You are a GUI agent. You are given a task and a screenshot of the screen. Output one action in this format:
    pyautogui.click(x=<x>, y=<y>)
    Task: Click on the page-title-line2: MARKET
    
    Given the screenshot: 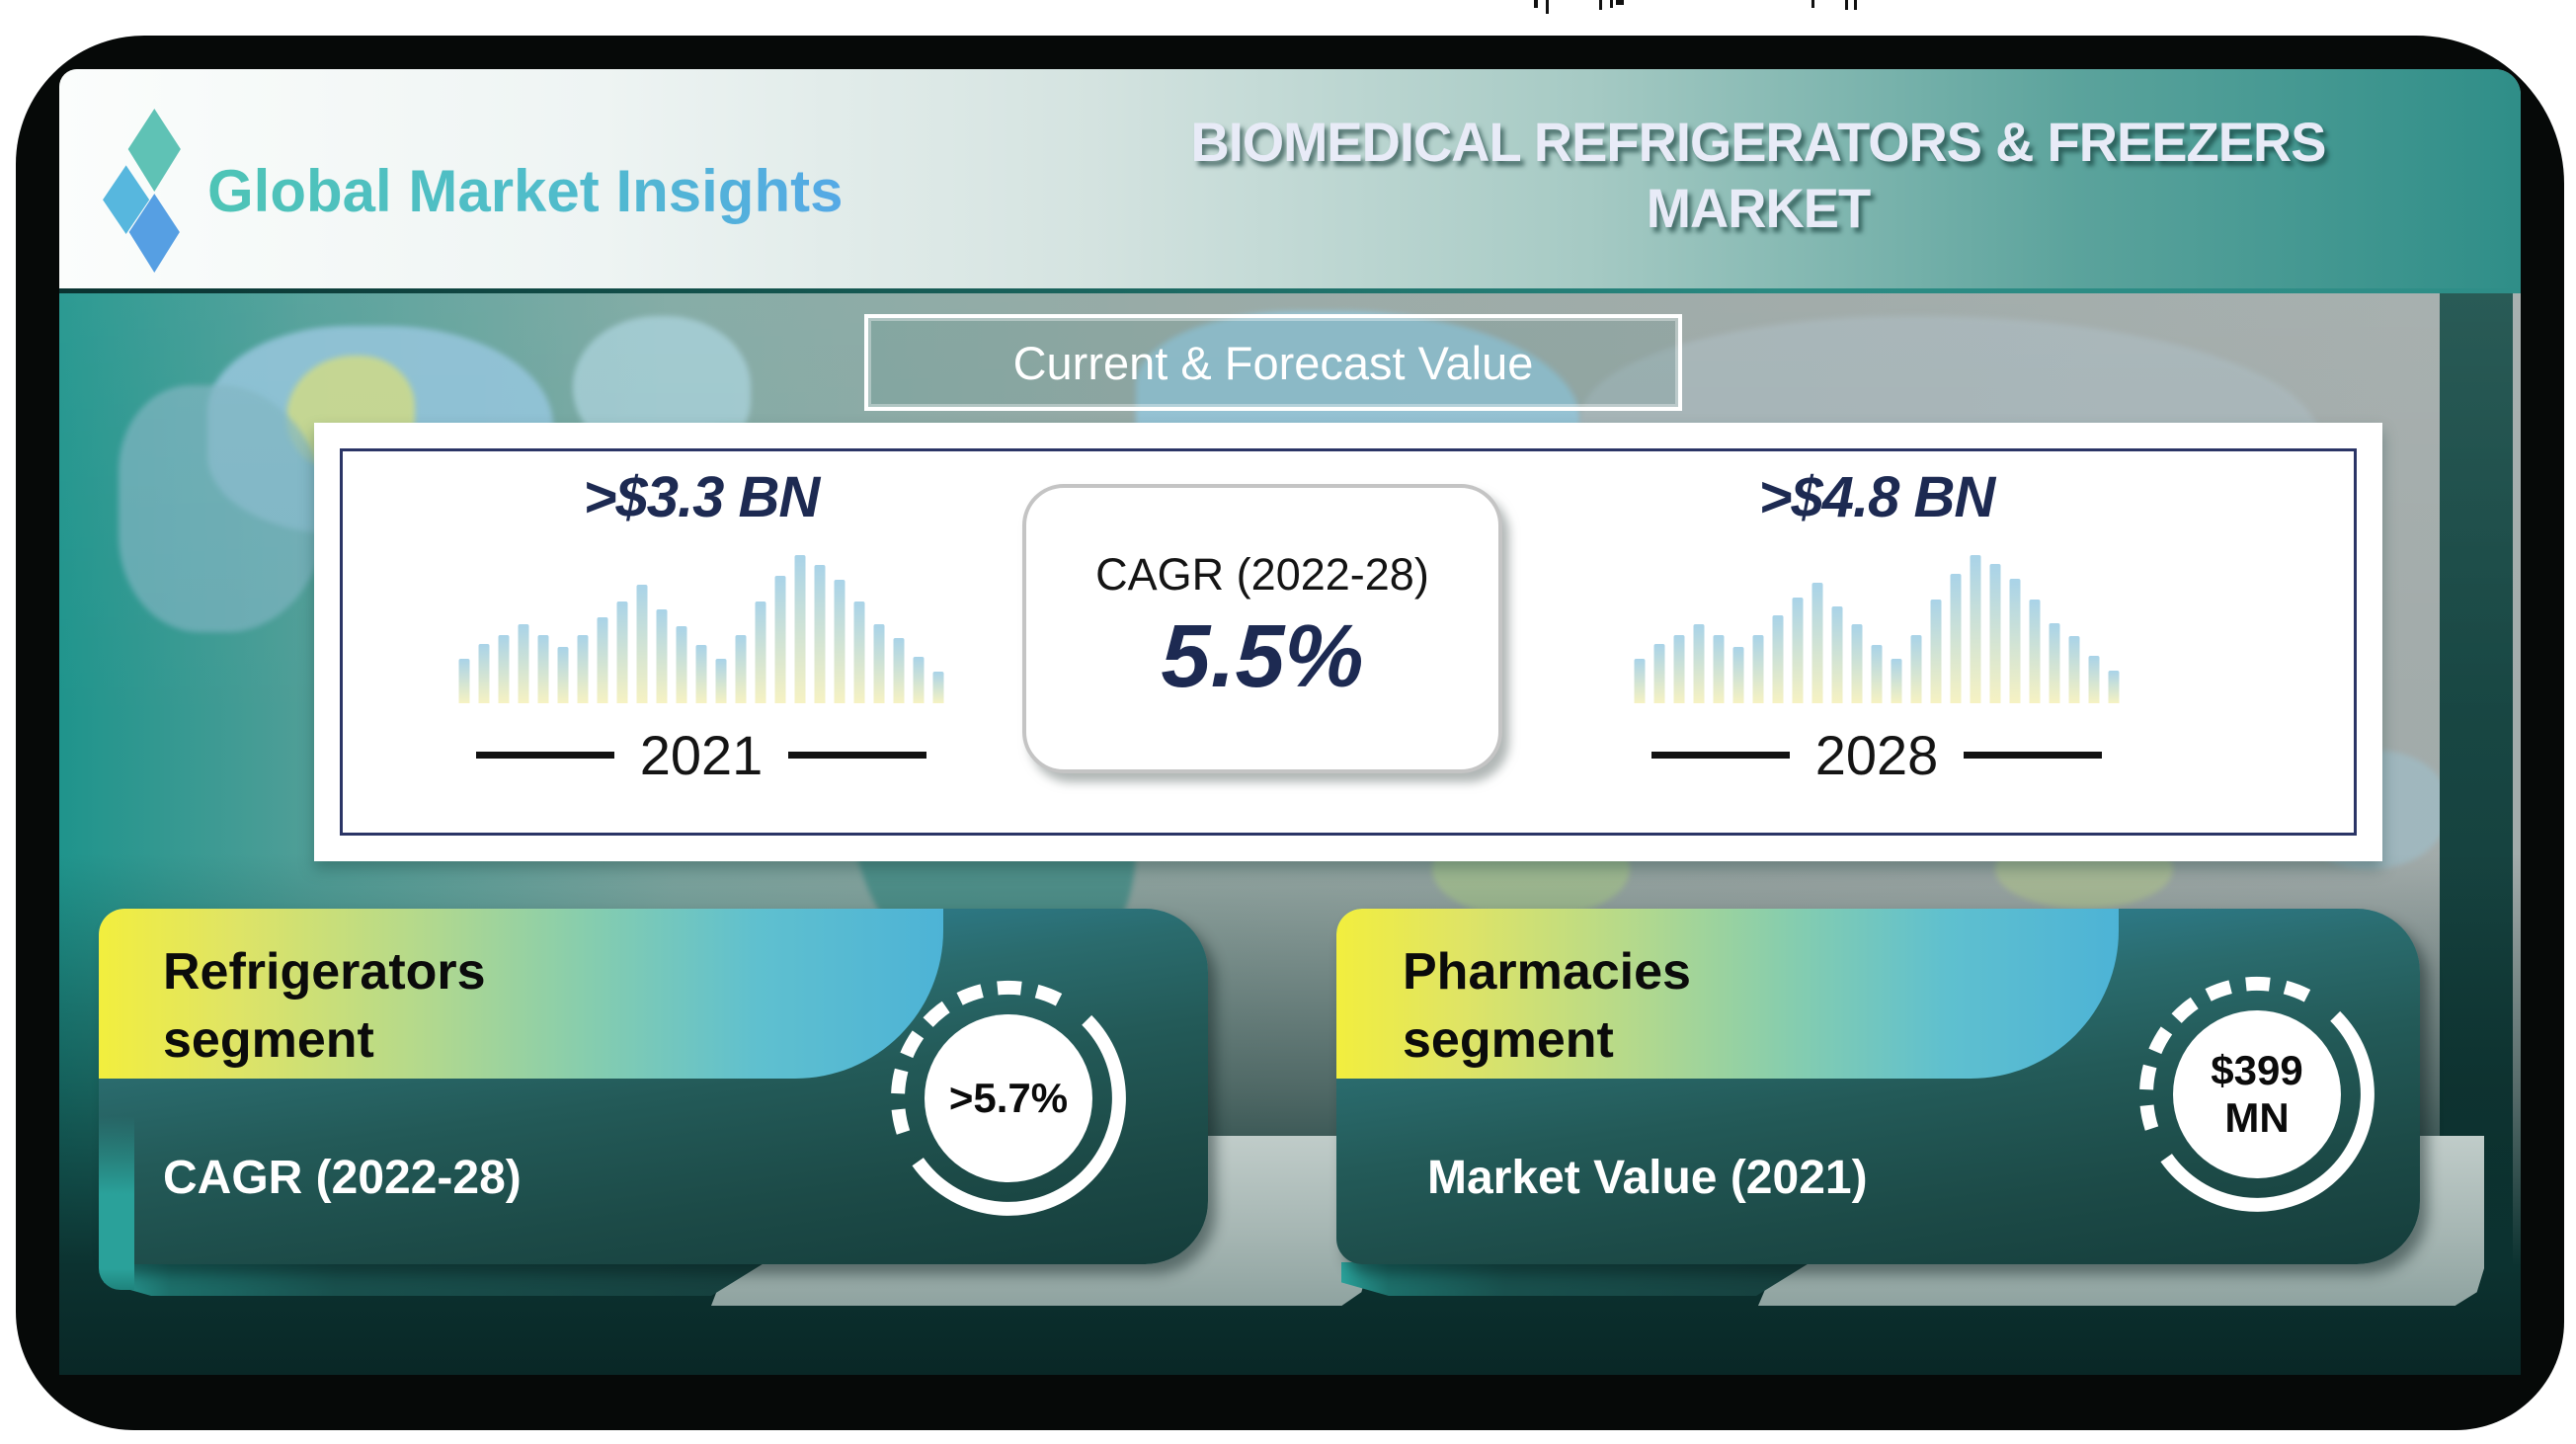 What is the action you would take?
    pyautogui.click(x=1758, y=208)
    